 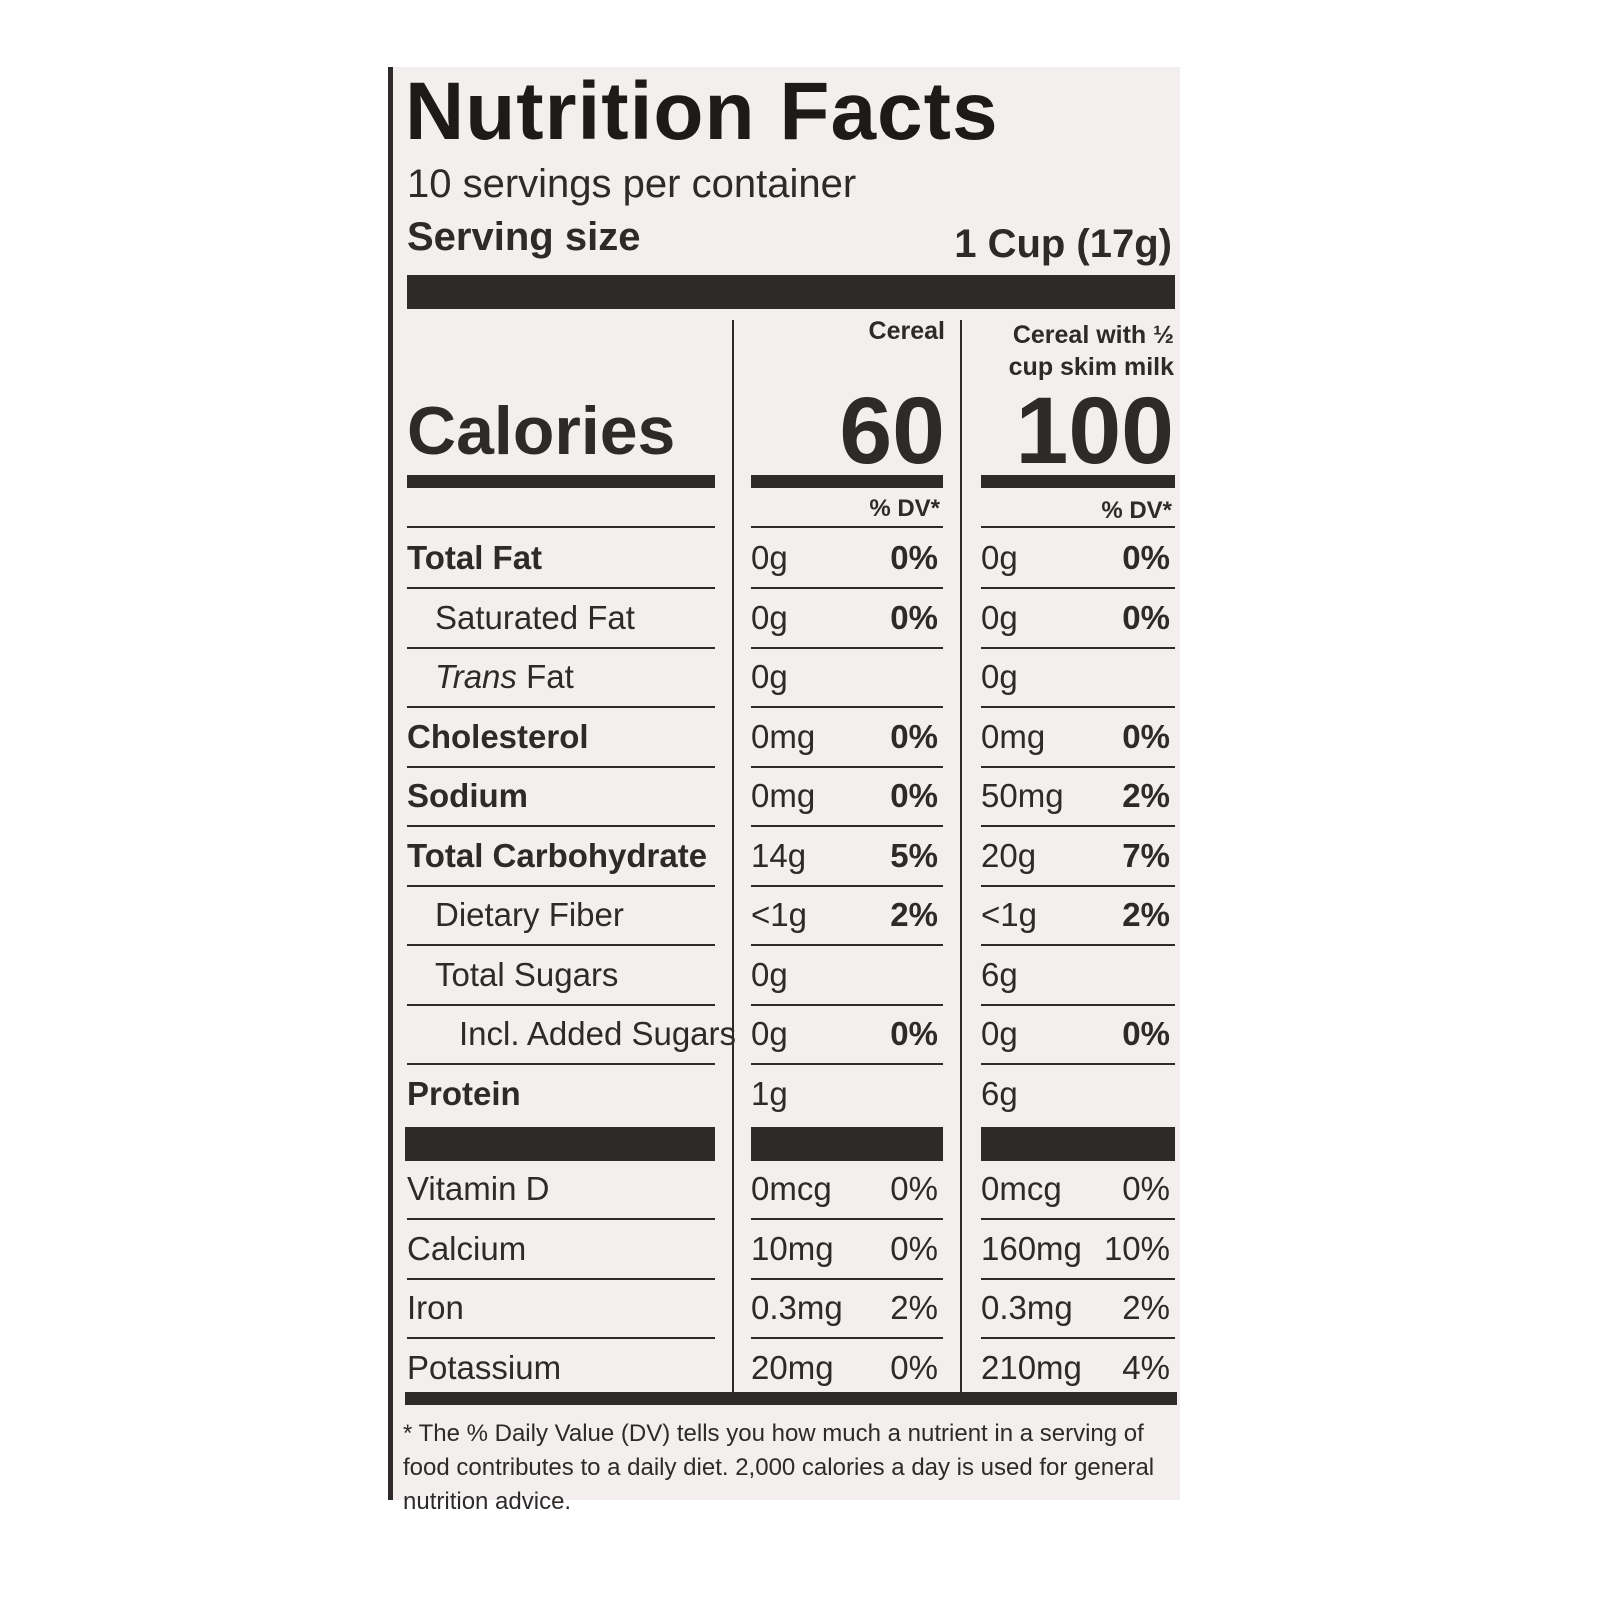 I want to click on daily-value: 4%, so click(x=1146, y=1367).